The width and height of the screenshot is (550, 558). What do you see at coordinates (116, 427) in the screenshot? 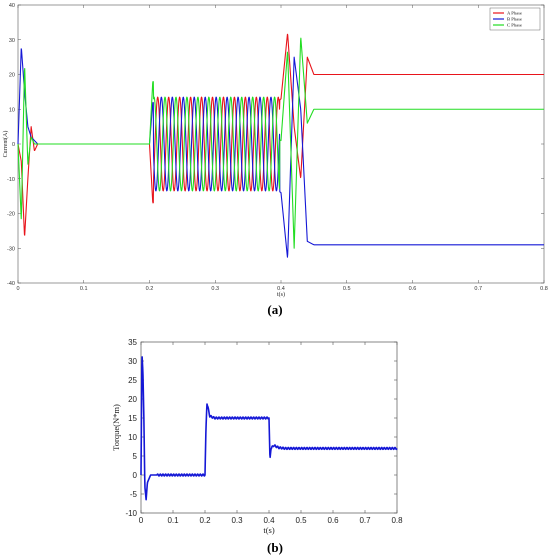
I see `y-axis-label-b: Torque(N*m)` at bounding box center [116, 427].